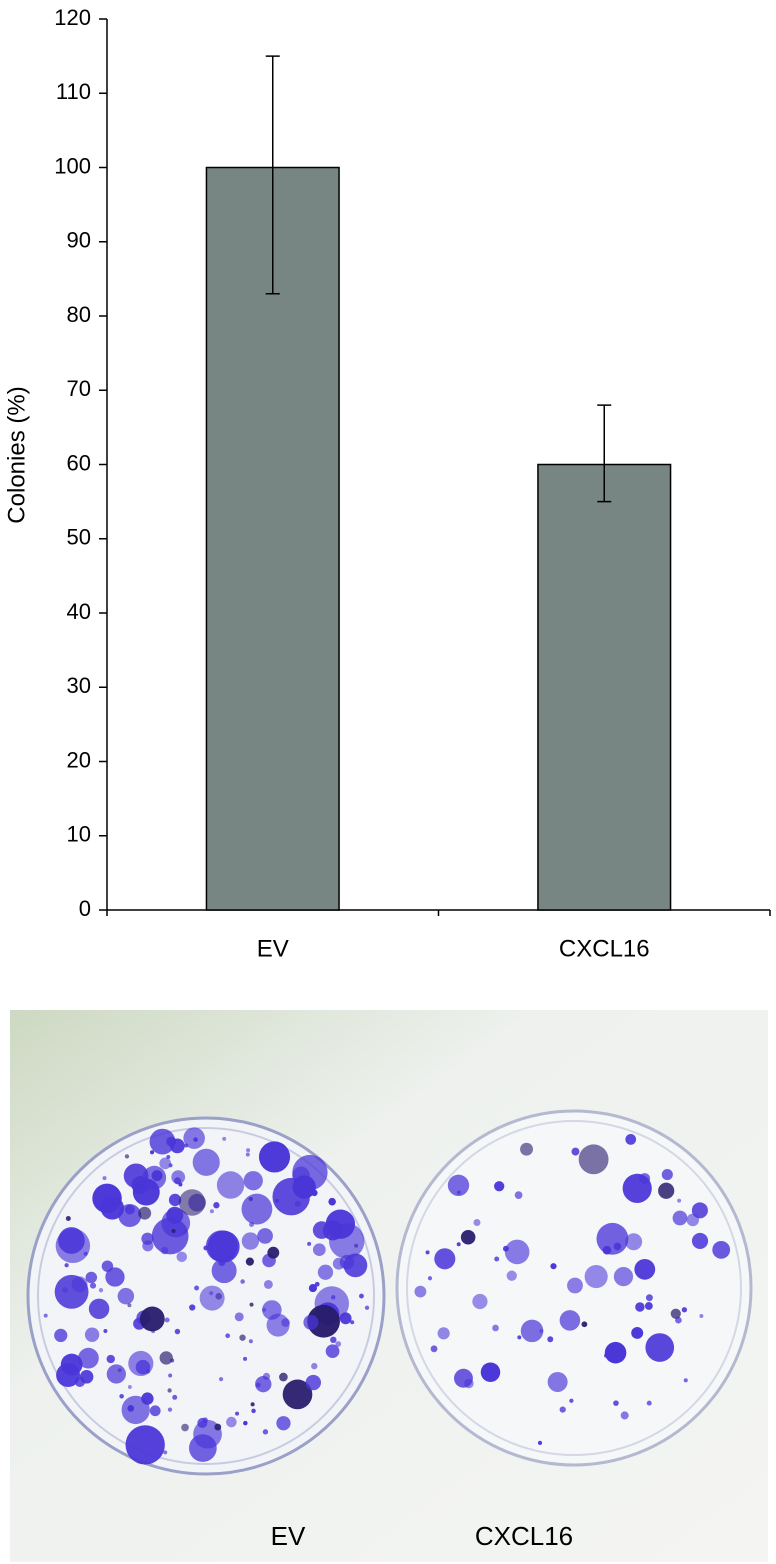 This screenshot has height=1564, width=776. What do you see at coordinates (79, 685) in the screenshot?
I see `y-tick-label: 30` at bounding box center [79, 685].